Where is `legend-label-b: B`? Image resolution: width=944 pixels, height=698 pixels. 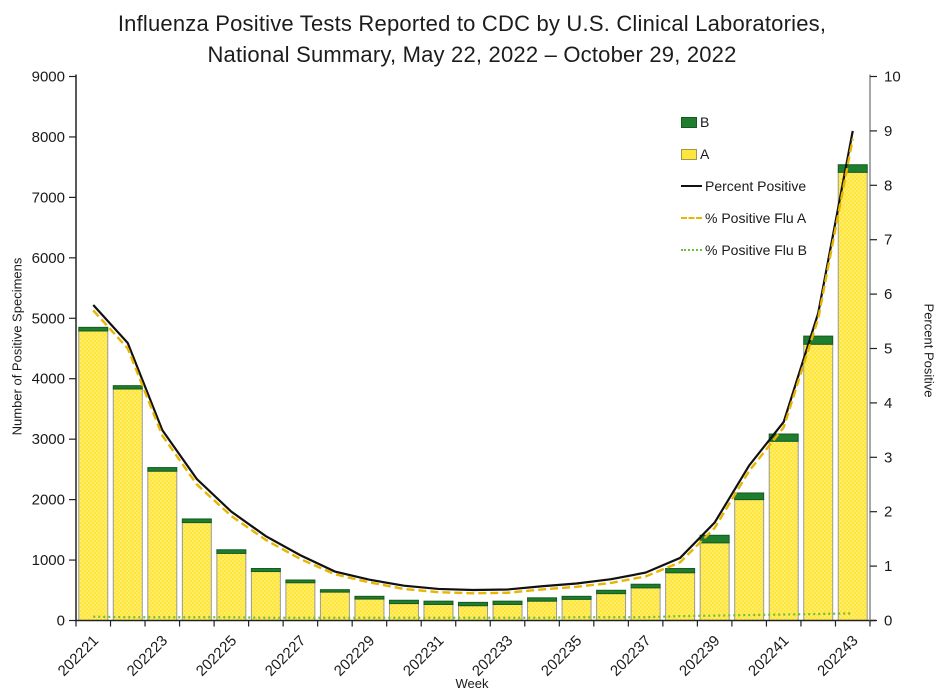 legend-label-b: B is located at coordinates (705, 122).